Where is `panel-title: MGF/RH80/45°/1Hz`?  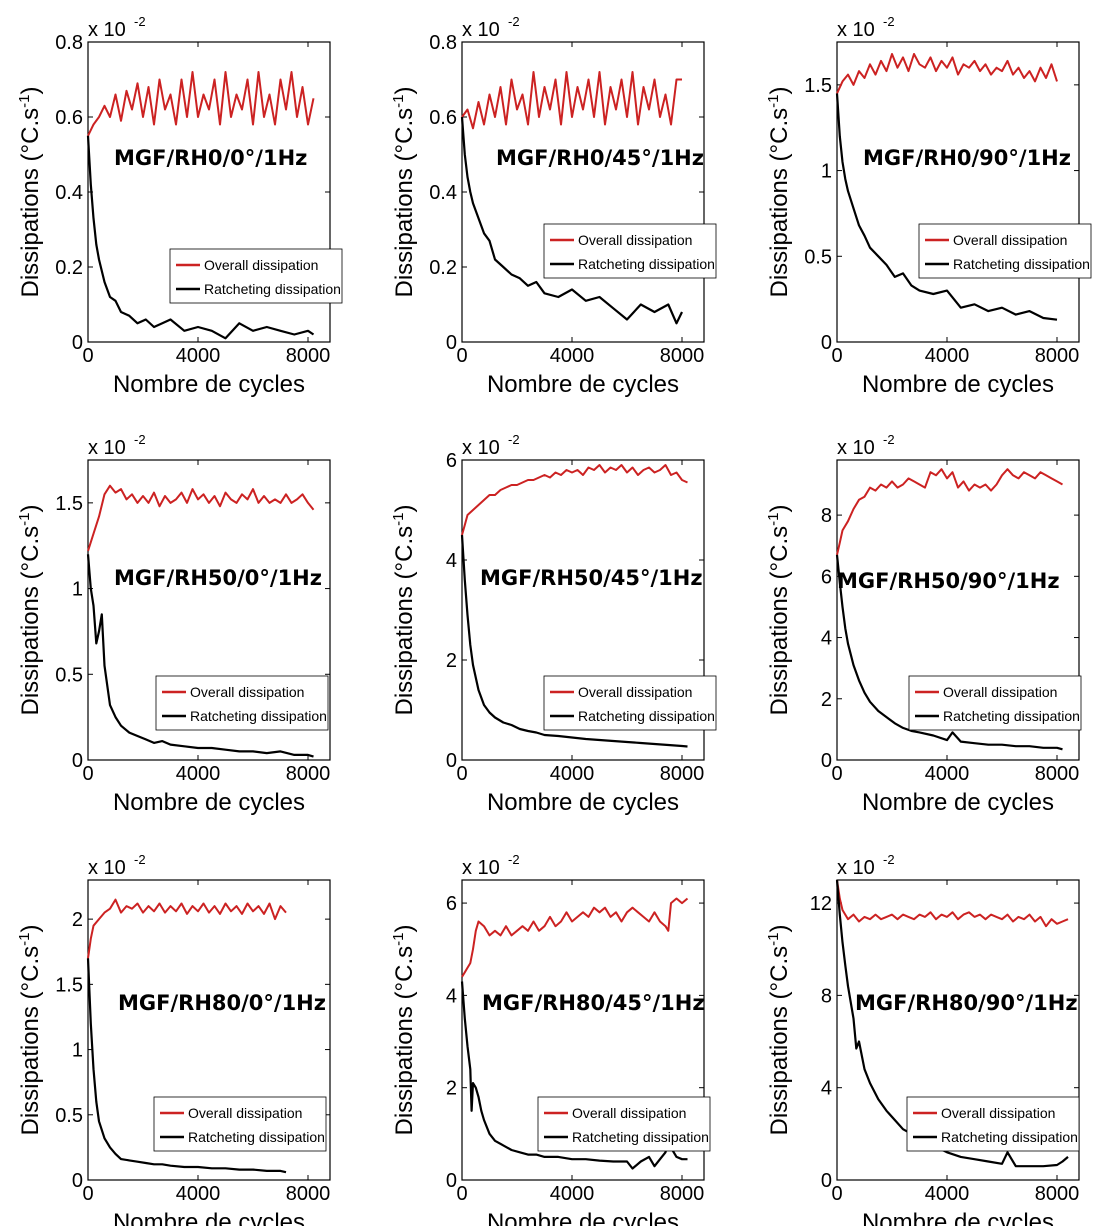
panel-title: MGF/RH80/45°/1Hz is located at coordinates (593, 1003).